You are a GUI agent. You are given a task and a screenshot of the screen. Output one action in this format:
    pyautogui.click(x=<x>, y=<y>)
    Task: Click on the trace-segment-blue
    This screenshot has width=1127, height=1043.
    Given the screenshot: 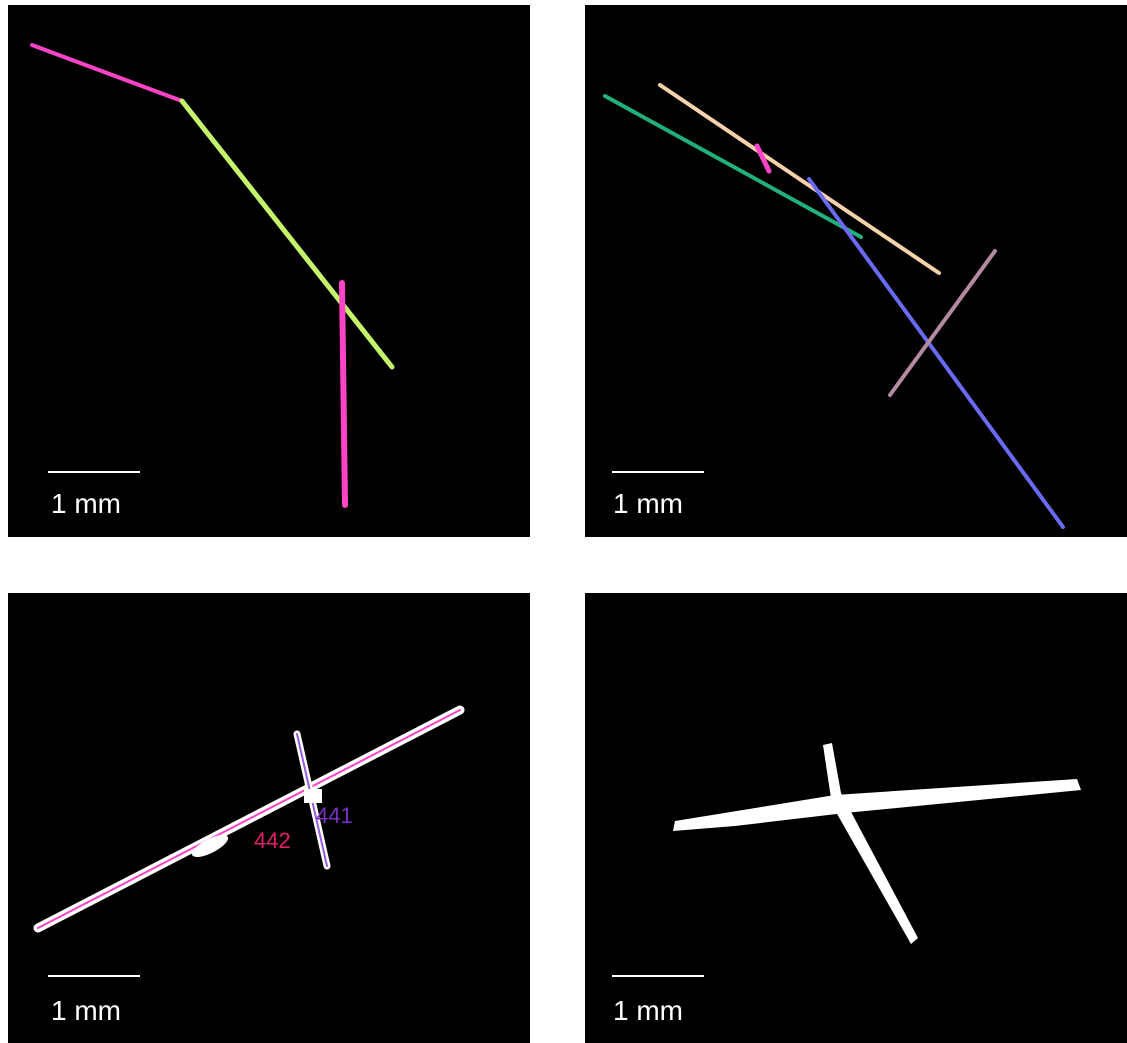 What is the action you would take?
    pyautogui.click(x=936, y=353)
    